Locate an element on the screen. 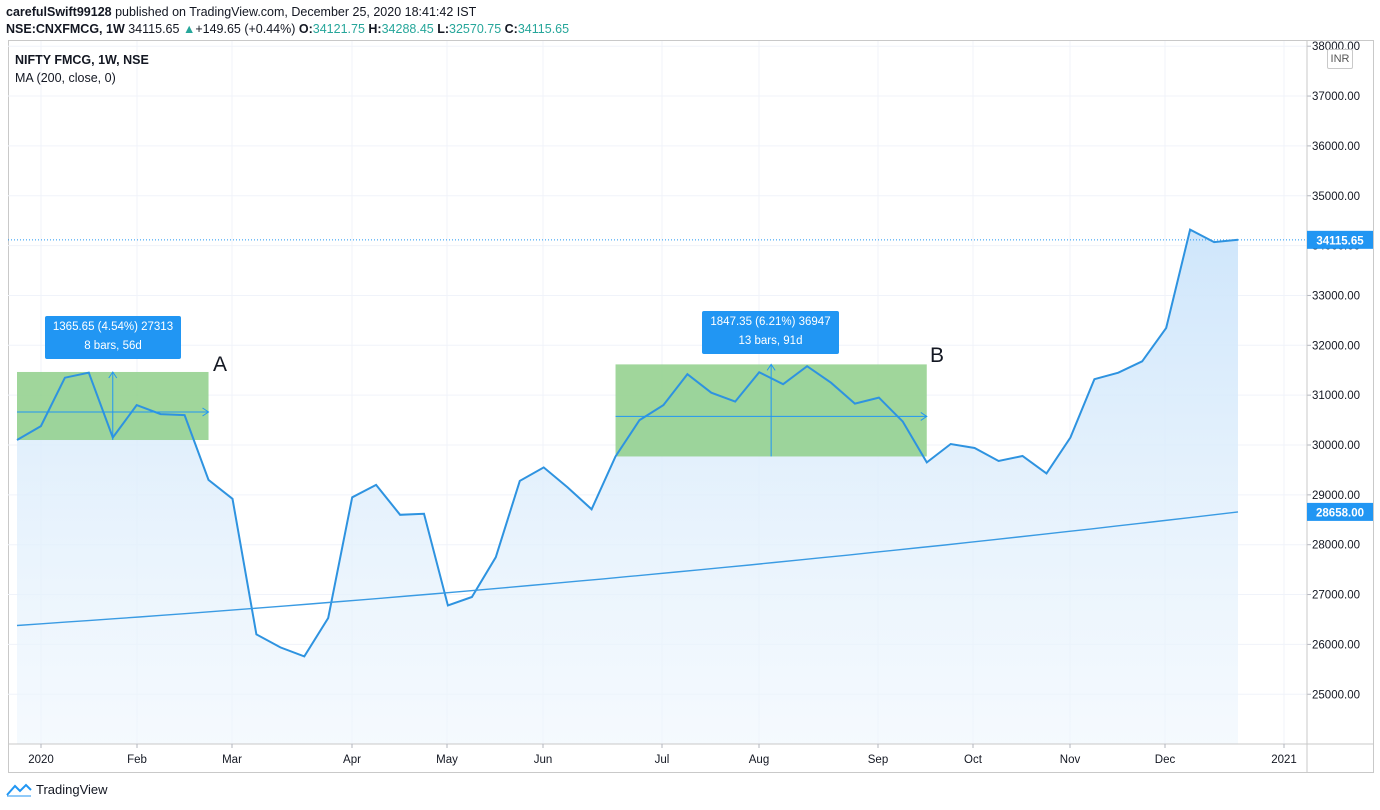 This screenshot has height=810, width=1380. x-tick-label: Apr is located at coordinates (352, 760).